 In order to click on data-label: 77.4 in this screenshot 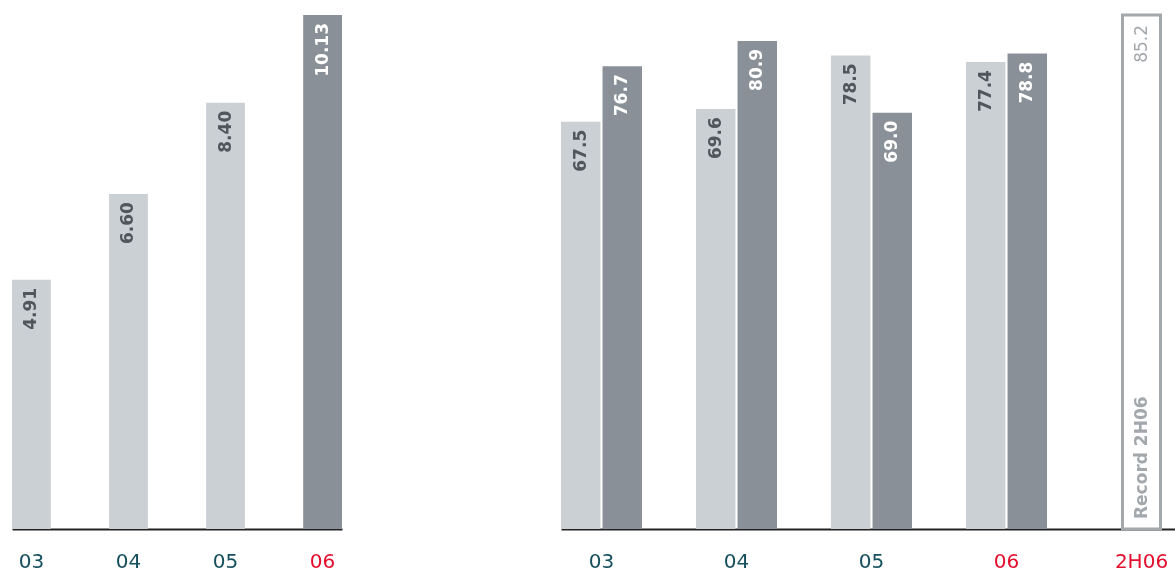, I will do `click(984, 91)`.